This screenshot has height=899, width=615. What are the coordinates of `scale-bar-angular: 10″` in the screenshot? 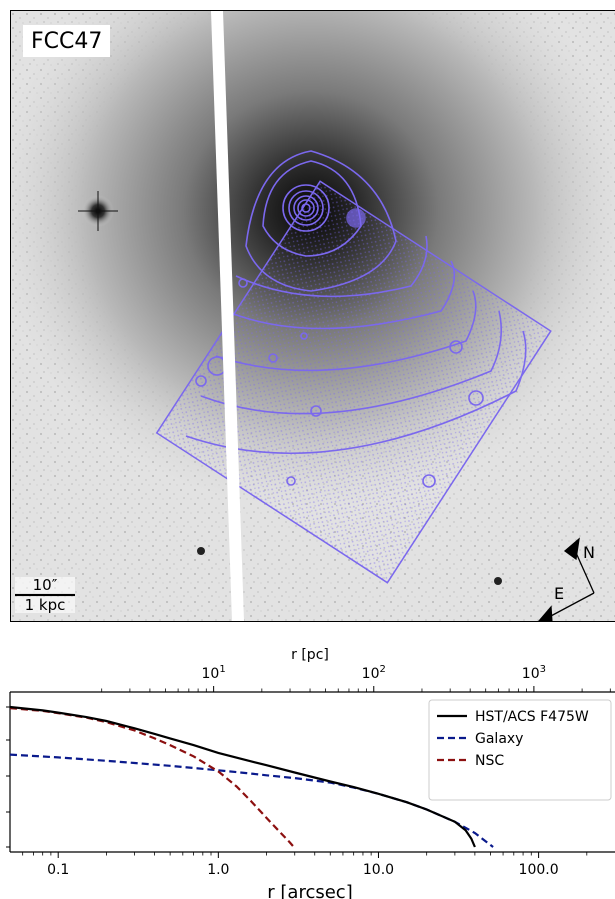 It's located at (45, 585).